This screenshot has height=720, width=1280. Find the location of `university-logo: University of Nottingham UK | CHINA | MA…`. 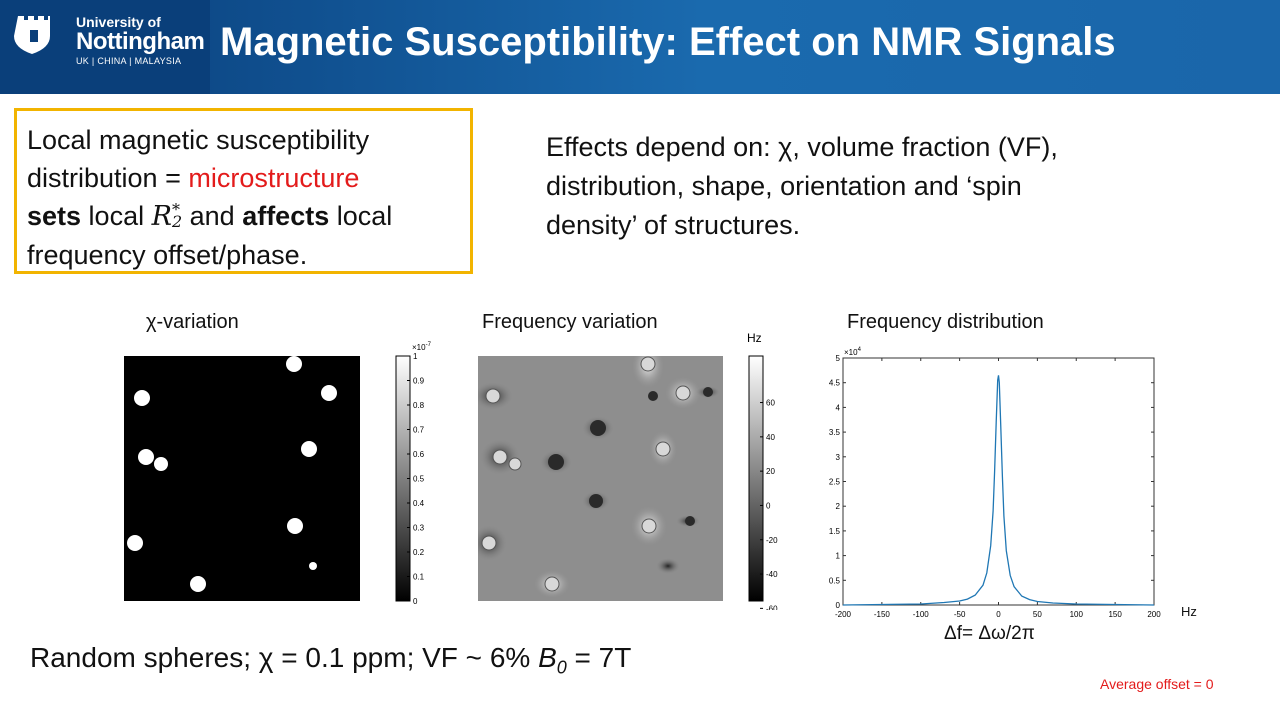

university-logo: University of Nottingham UK | CHINA | MA… is located at coordinates (105, 47).